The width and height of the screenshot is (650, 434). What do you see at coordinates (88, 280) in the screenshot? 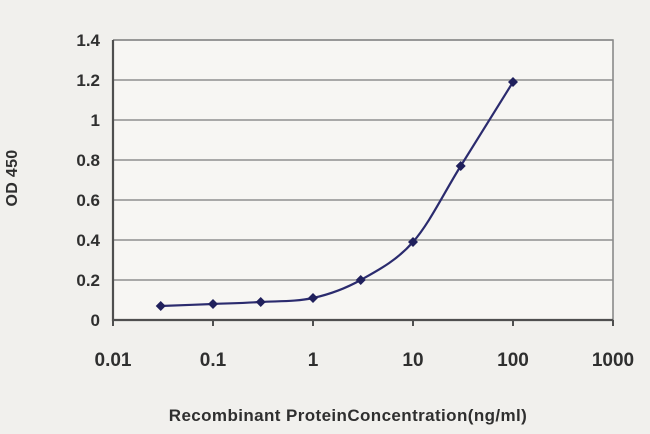
I see `y-tick-label-0.2: 0.2` at bounding box center [88, 280].